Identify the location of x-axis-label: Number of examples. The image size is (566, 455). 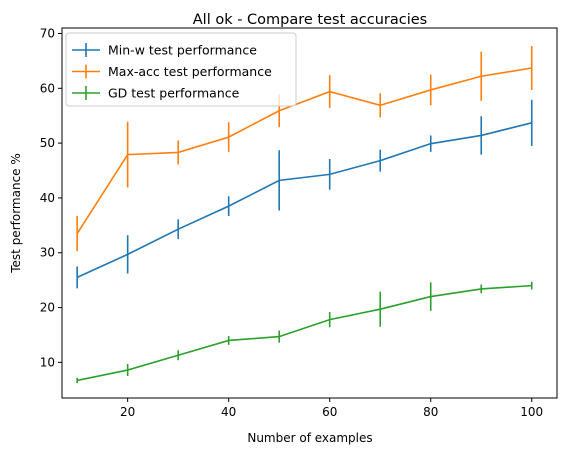
(309, 438).